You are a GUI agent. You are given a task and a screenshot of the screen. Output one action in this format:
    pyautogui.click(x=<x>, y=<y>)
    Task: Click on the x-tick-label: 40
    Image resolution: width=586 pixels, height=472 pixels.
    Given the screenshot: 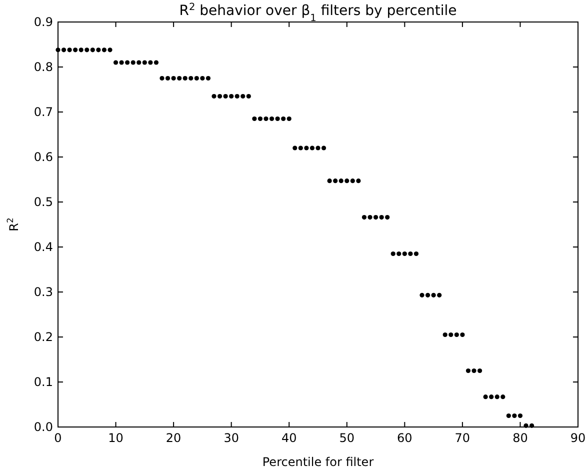 What is the action you would take?
    pyautogui.click(x=289, y=438)
    